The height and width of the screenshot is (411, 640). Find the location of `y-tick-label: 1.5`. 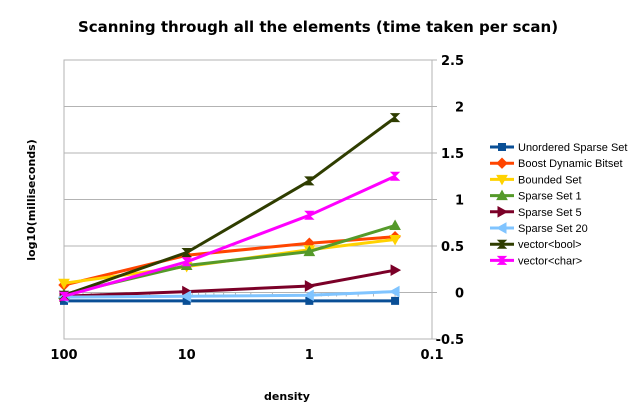

y-tick-label: 1.5 is located at coordinates (452, 154).